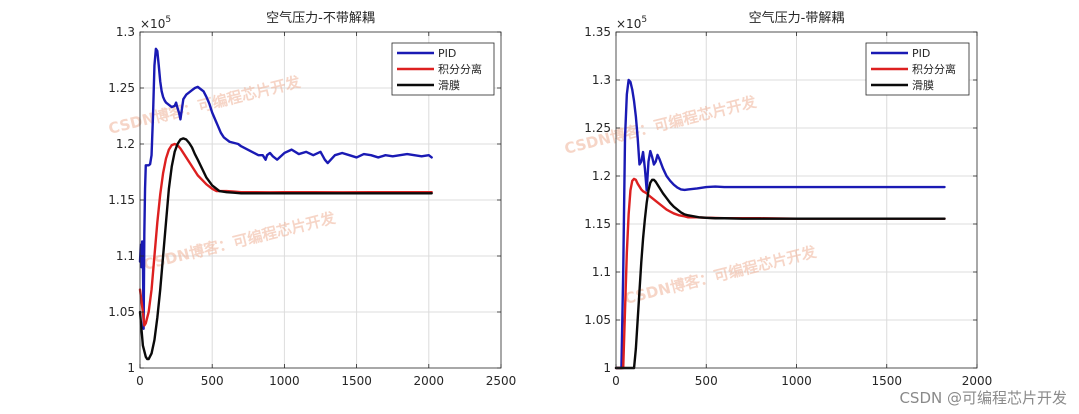 This screenshot has height=414, width=1079. Describe the element at coordinates (501, 381) in the screenshot. I see `x-tick-label: 2500` at that location.